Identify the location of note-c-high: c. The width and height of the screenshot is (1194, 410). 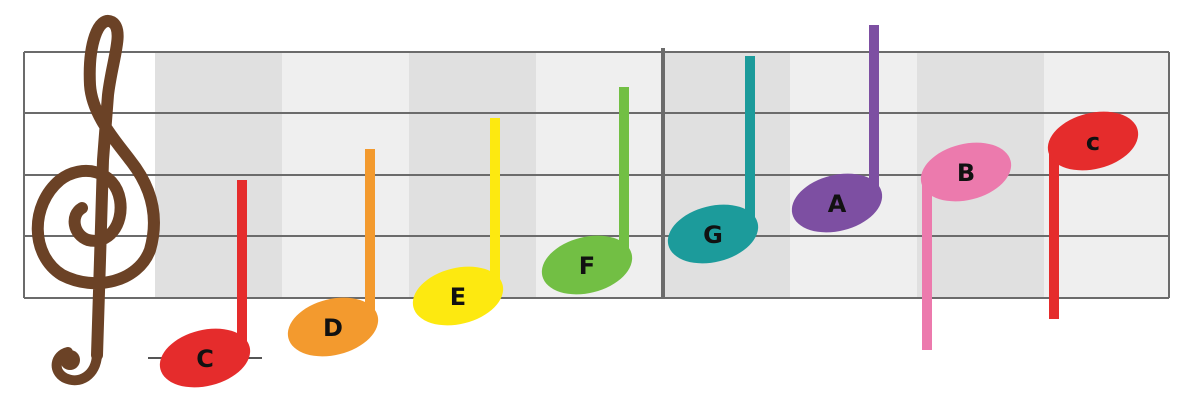
(1093, 215).